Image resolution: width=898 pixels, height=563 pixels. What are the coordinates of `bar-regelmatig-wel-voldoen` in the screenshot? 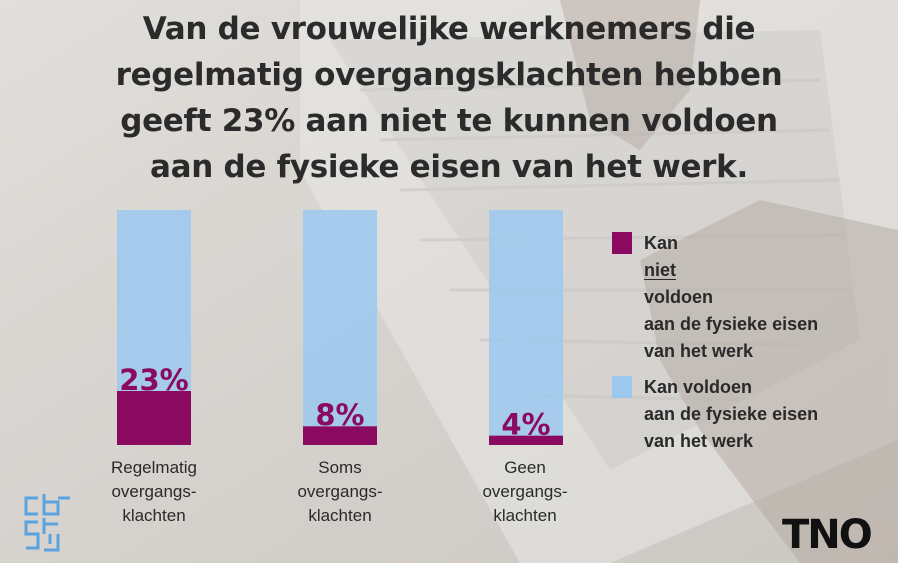 It's located at (154, 300).